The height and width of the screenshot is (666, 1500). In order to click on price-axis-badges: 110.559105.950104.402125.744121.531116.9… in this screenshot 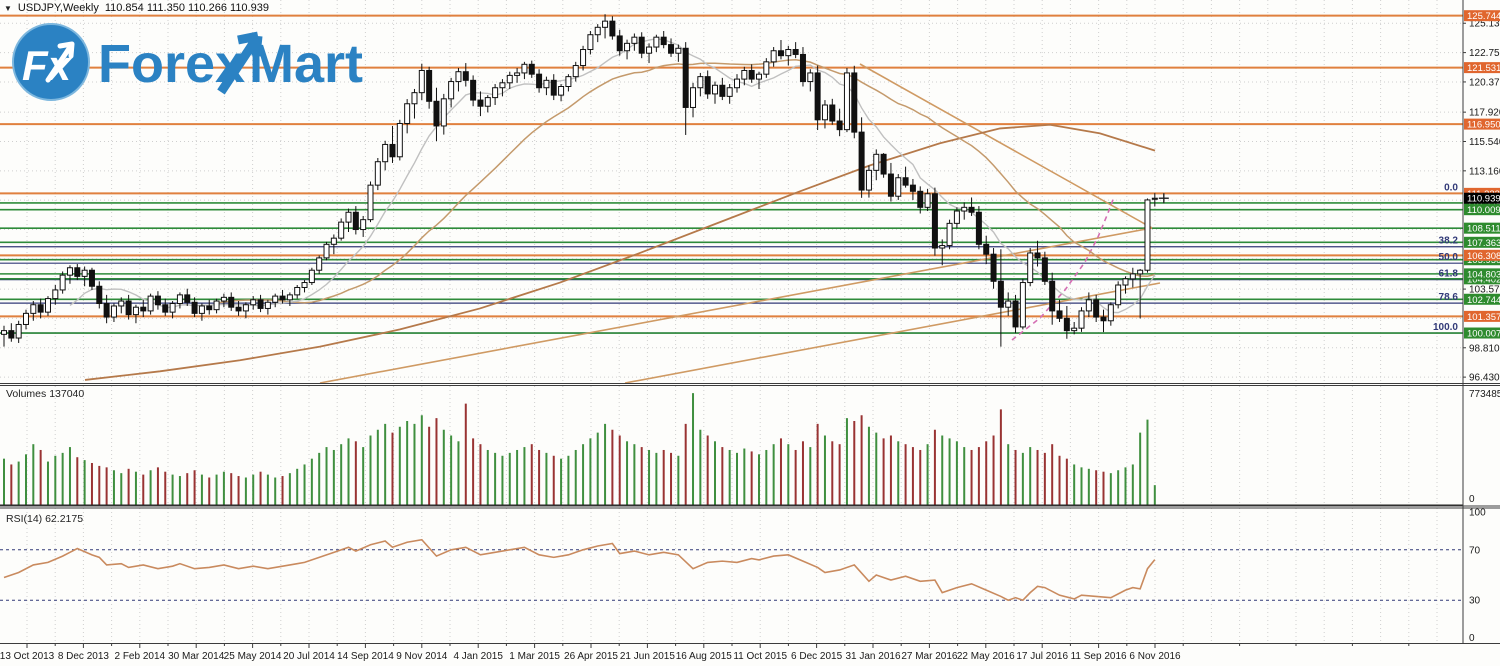, I will do `click(1482, 175)`.